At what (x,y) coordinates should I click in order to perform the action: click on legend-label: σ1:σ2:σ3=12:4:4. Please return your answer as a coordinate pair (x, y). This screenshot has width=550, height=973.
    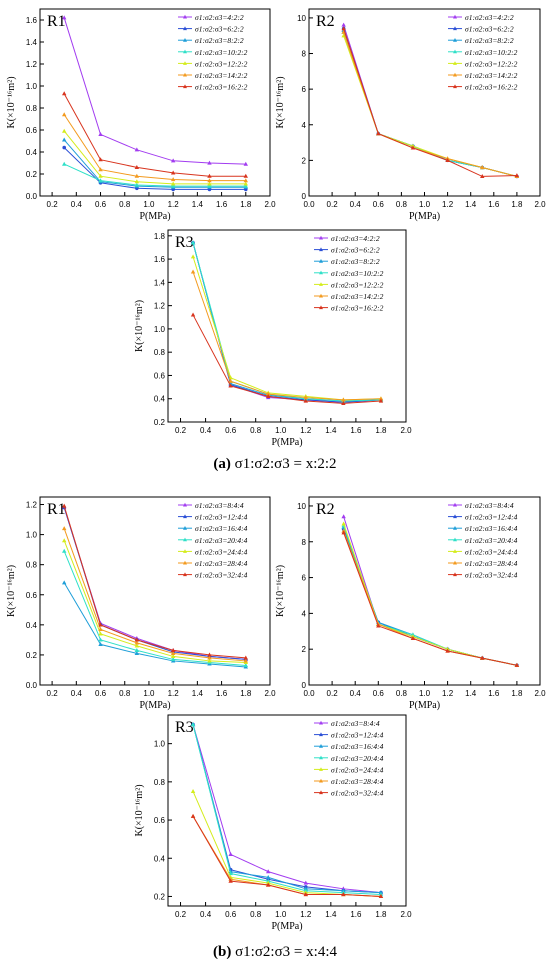
    Looking at the image, I should click on (491, 517).